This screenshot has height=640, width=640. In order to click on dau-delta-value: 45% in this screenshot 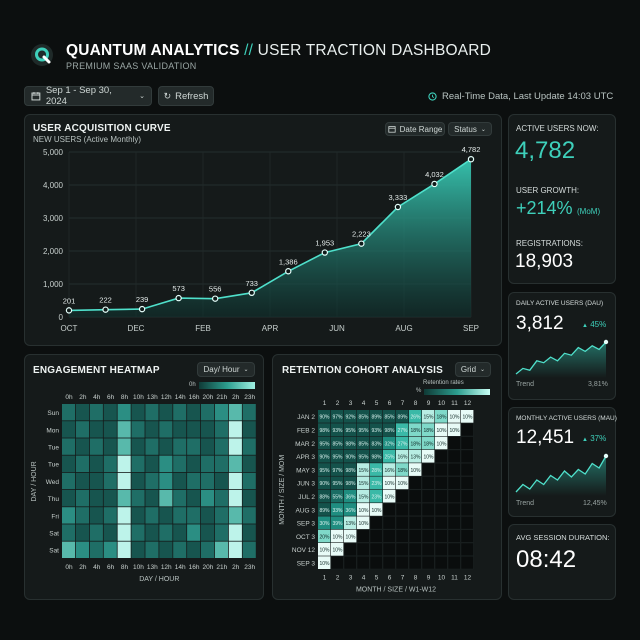, I will do `click(598, 324)`.